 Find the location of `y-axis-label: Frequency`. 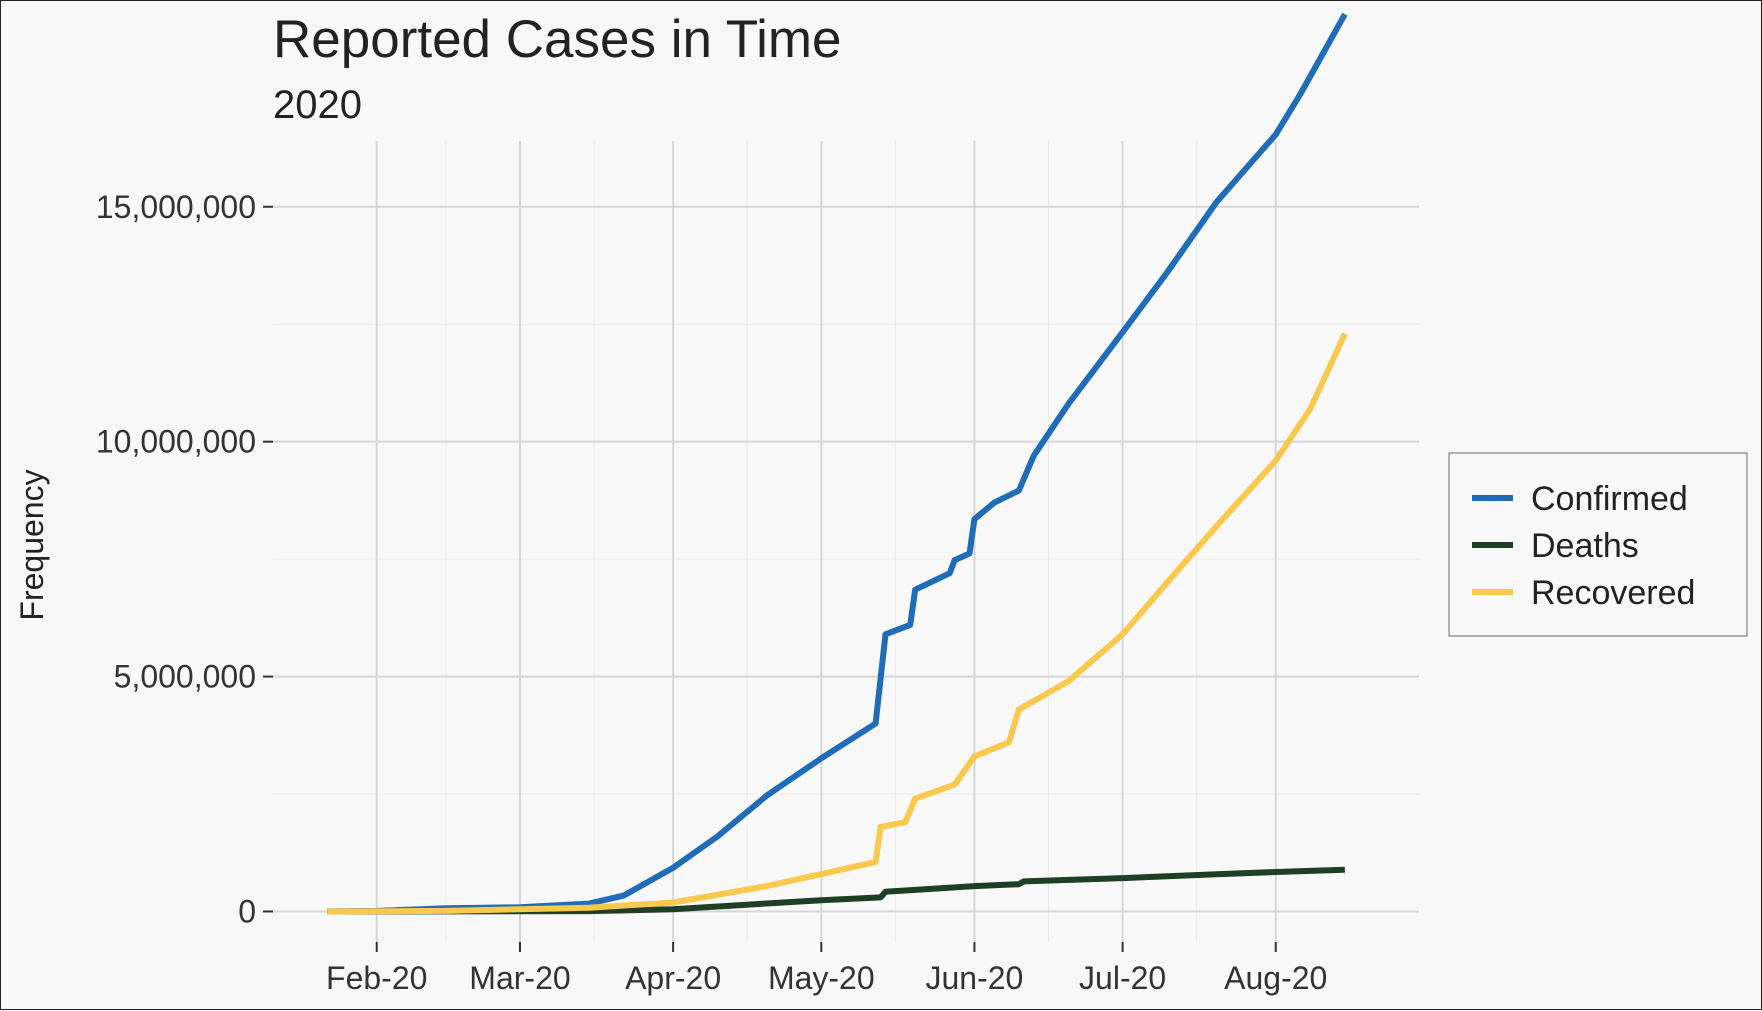

y-axis-label: Frequency is located at coordinates (32, 544).